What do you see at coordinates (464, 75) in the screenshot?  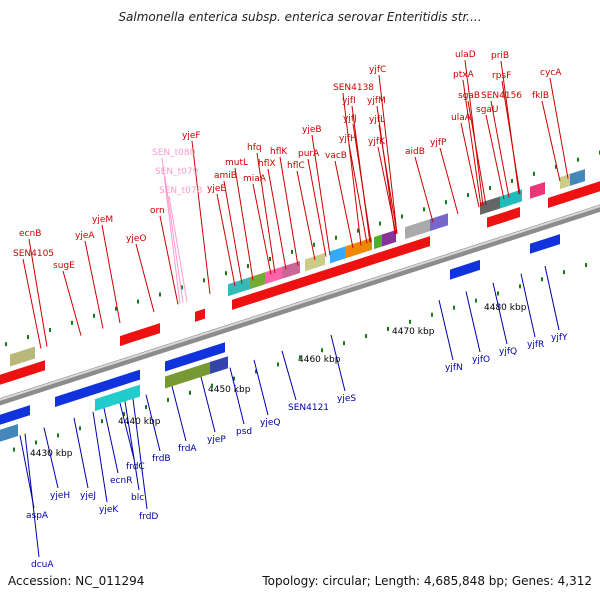 I see `gene-label: ptxA` at bounding box center [464, 75].